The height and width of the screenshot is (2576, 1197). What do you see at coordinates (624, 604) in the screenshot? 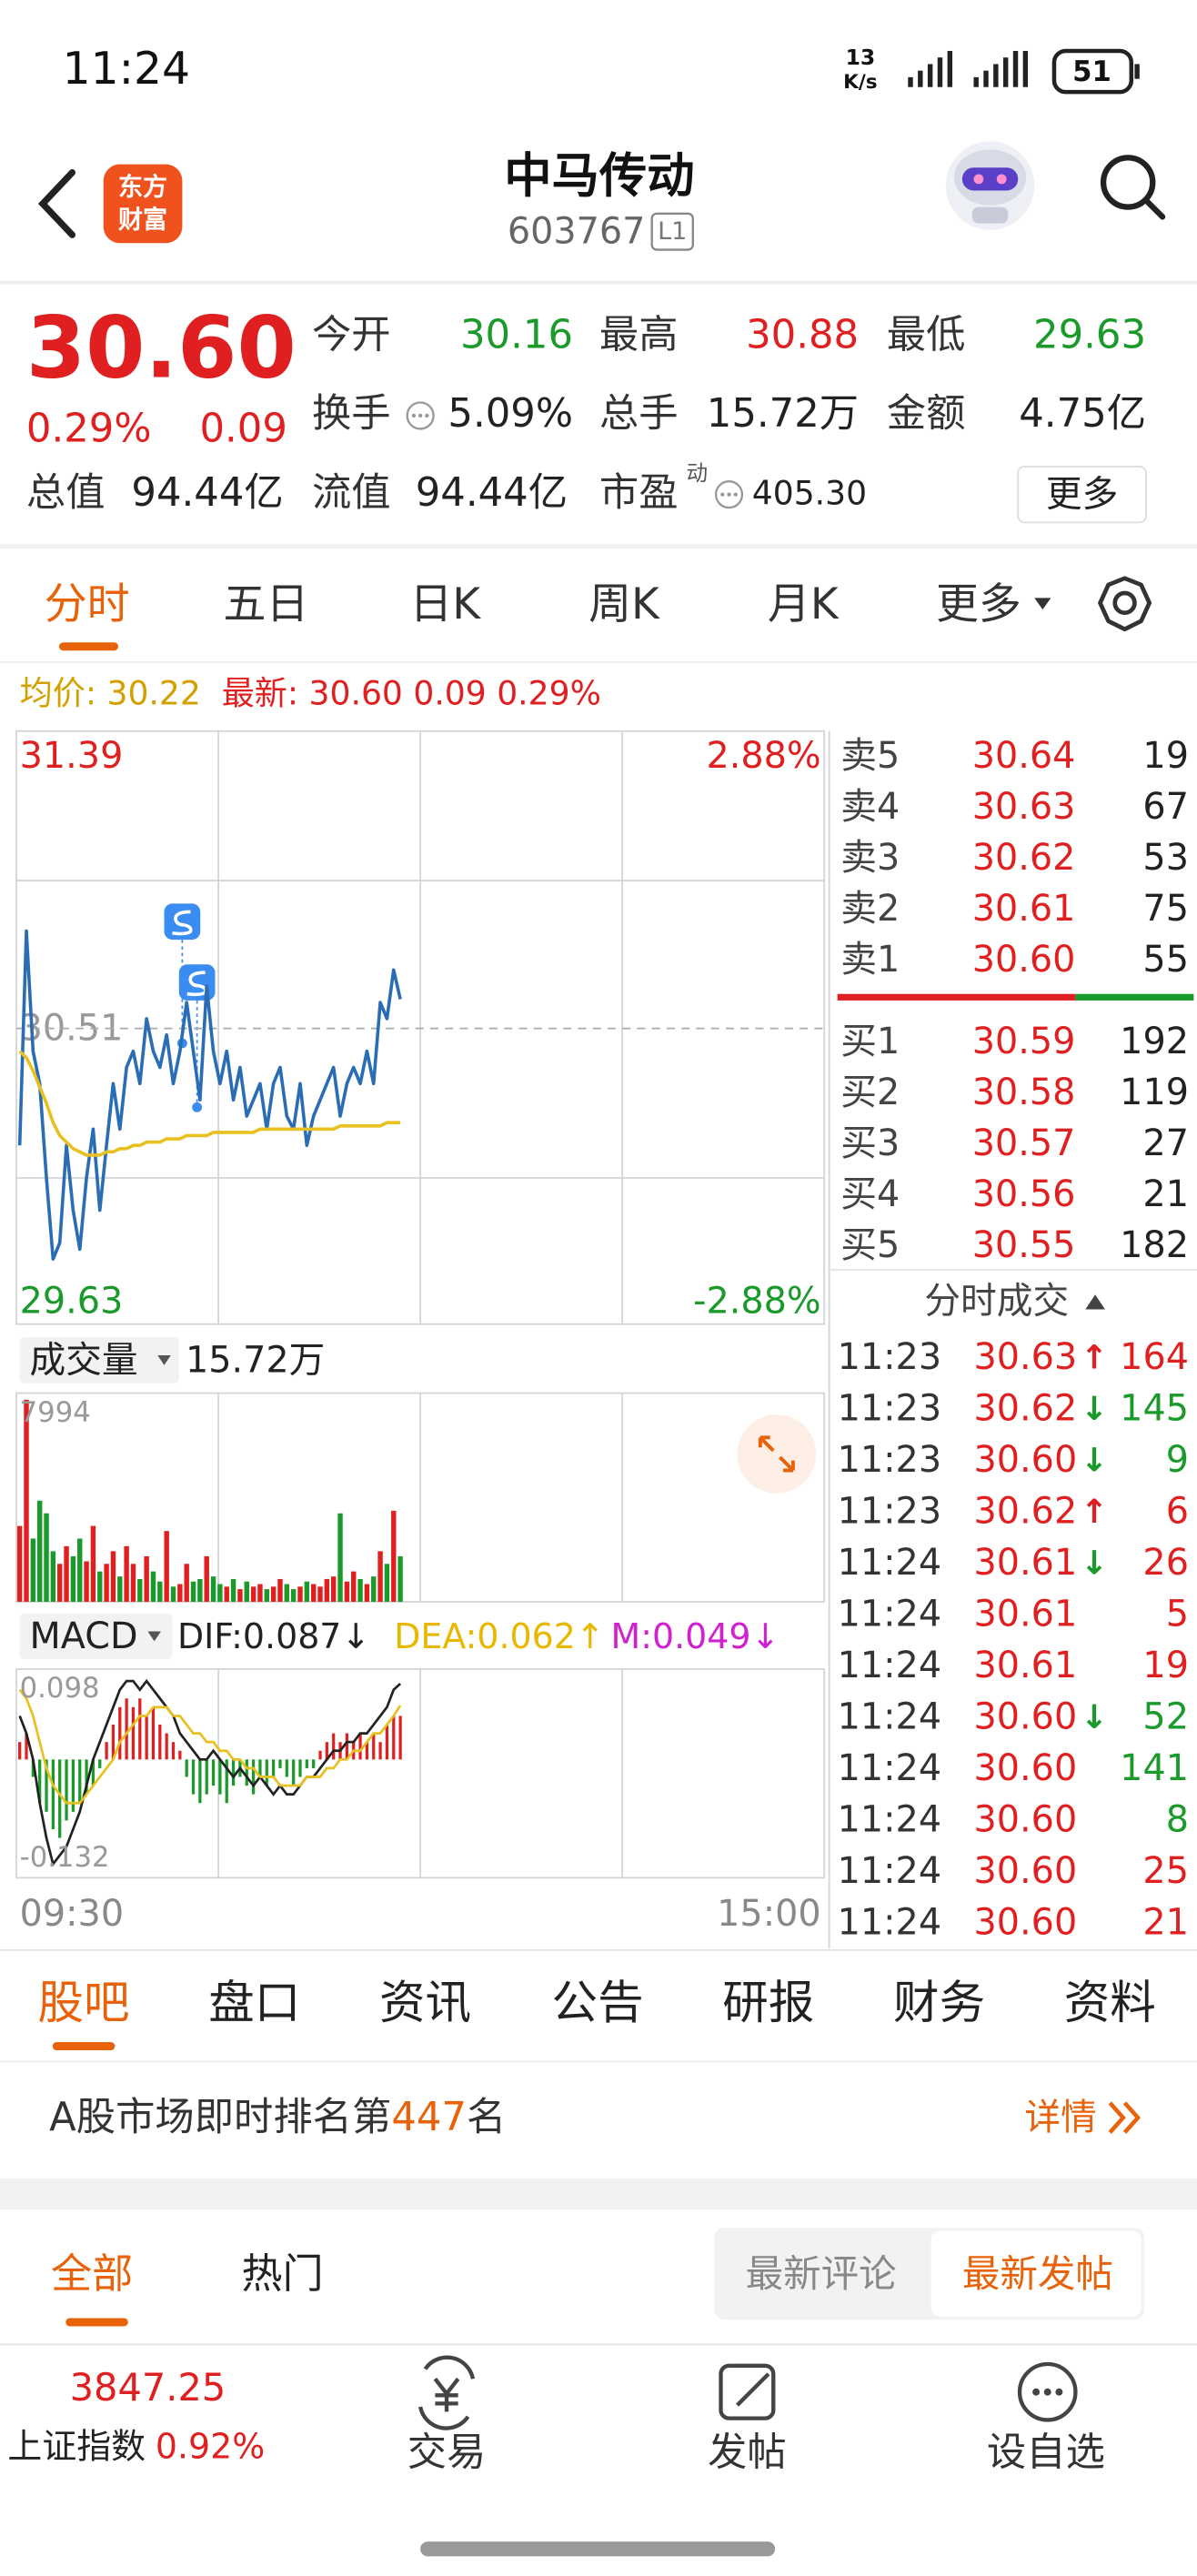
I see `period-tab: 周K` at bounding box center [624, 604].